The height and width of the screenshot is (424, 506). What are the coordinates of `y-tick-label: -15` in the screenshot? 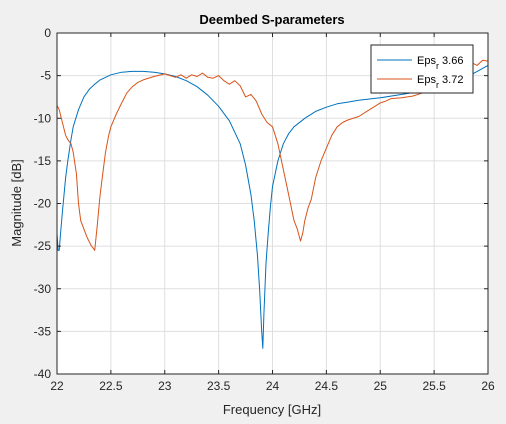 It's located at (43, 161).